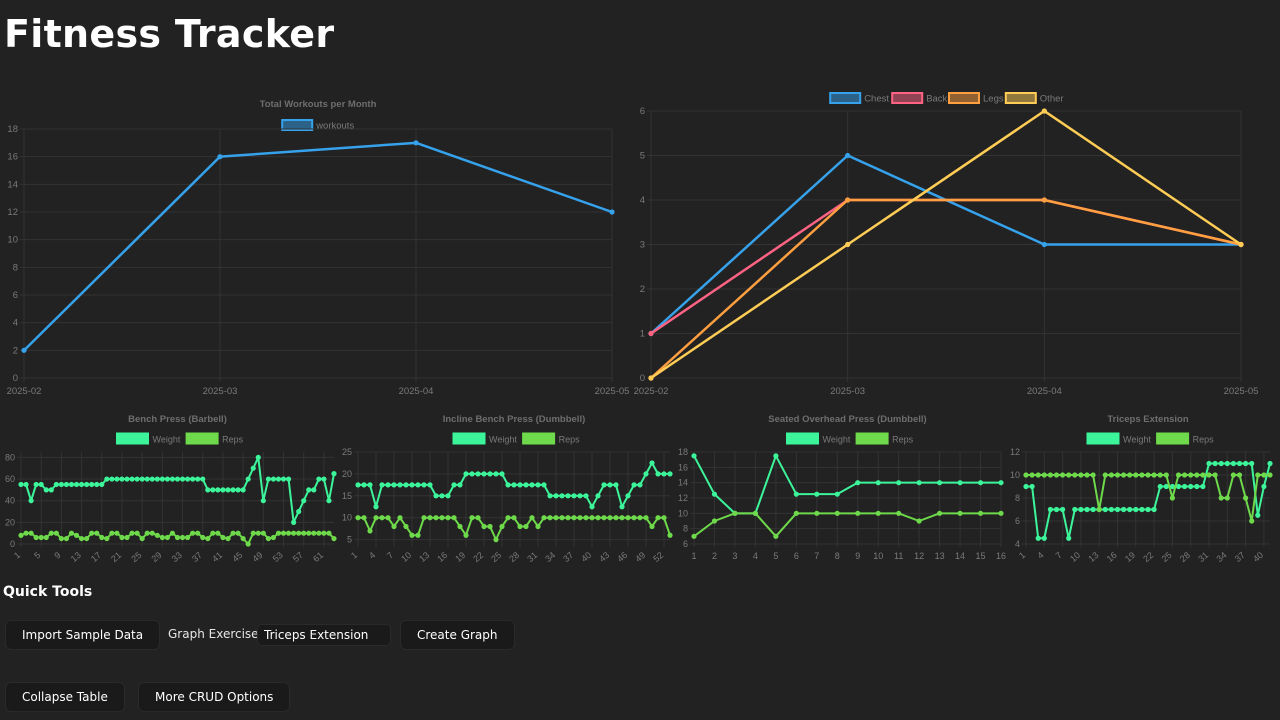 The height and width of the screenshot is (720, 1280). I want to click on chart-title: Triceps Extension, so click(1148, 419).